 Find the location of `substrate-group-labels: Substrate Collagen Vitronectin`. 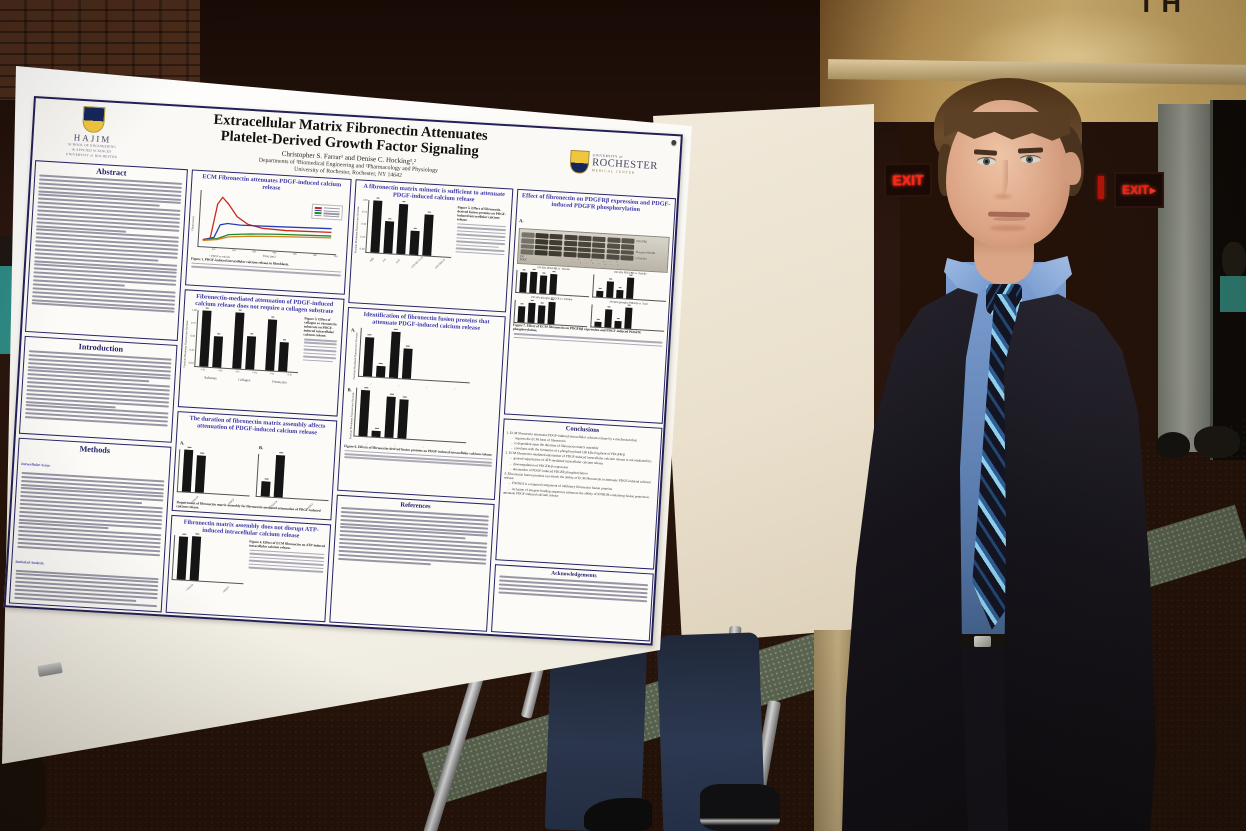

substrate-group-labels: Substrate Collagen Vitronectin is located at coordinates (246, 380).